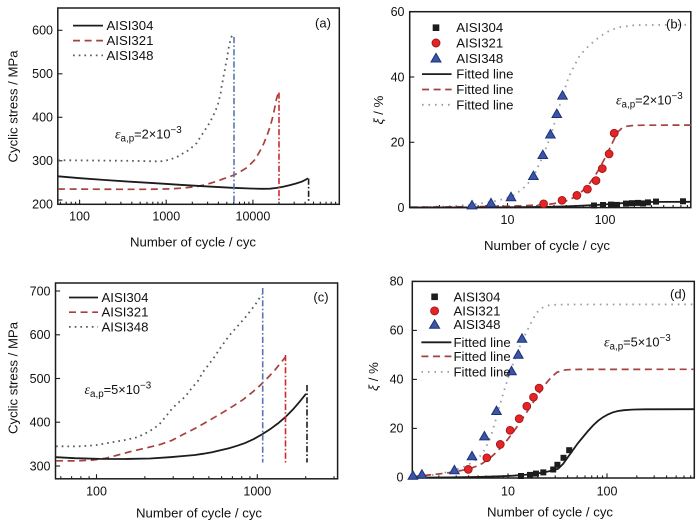  I want to click on svg-text: (a), so click(323, 23).